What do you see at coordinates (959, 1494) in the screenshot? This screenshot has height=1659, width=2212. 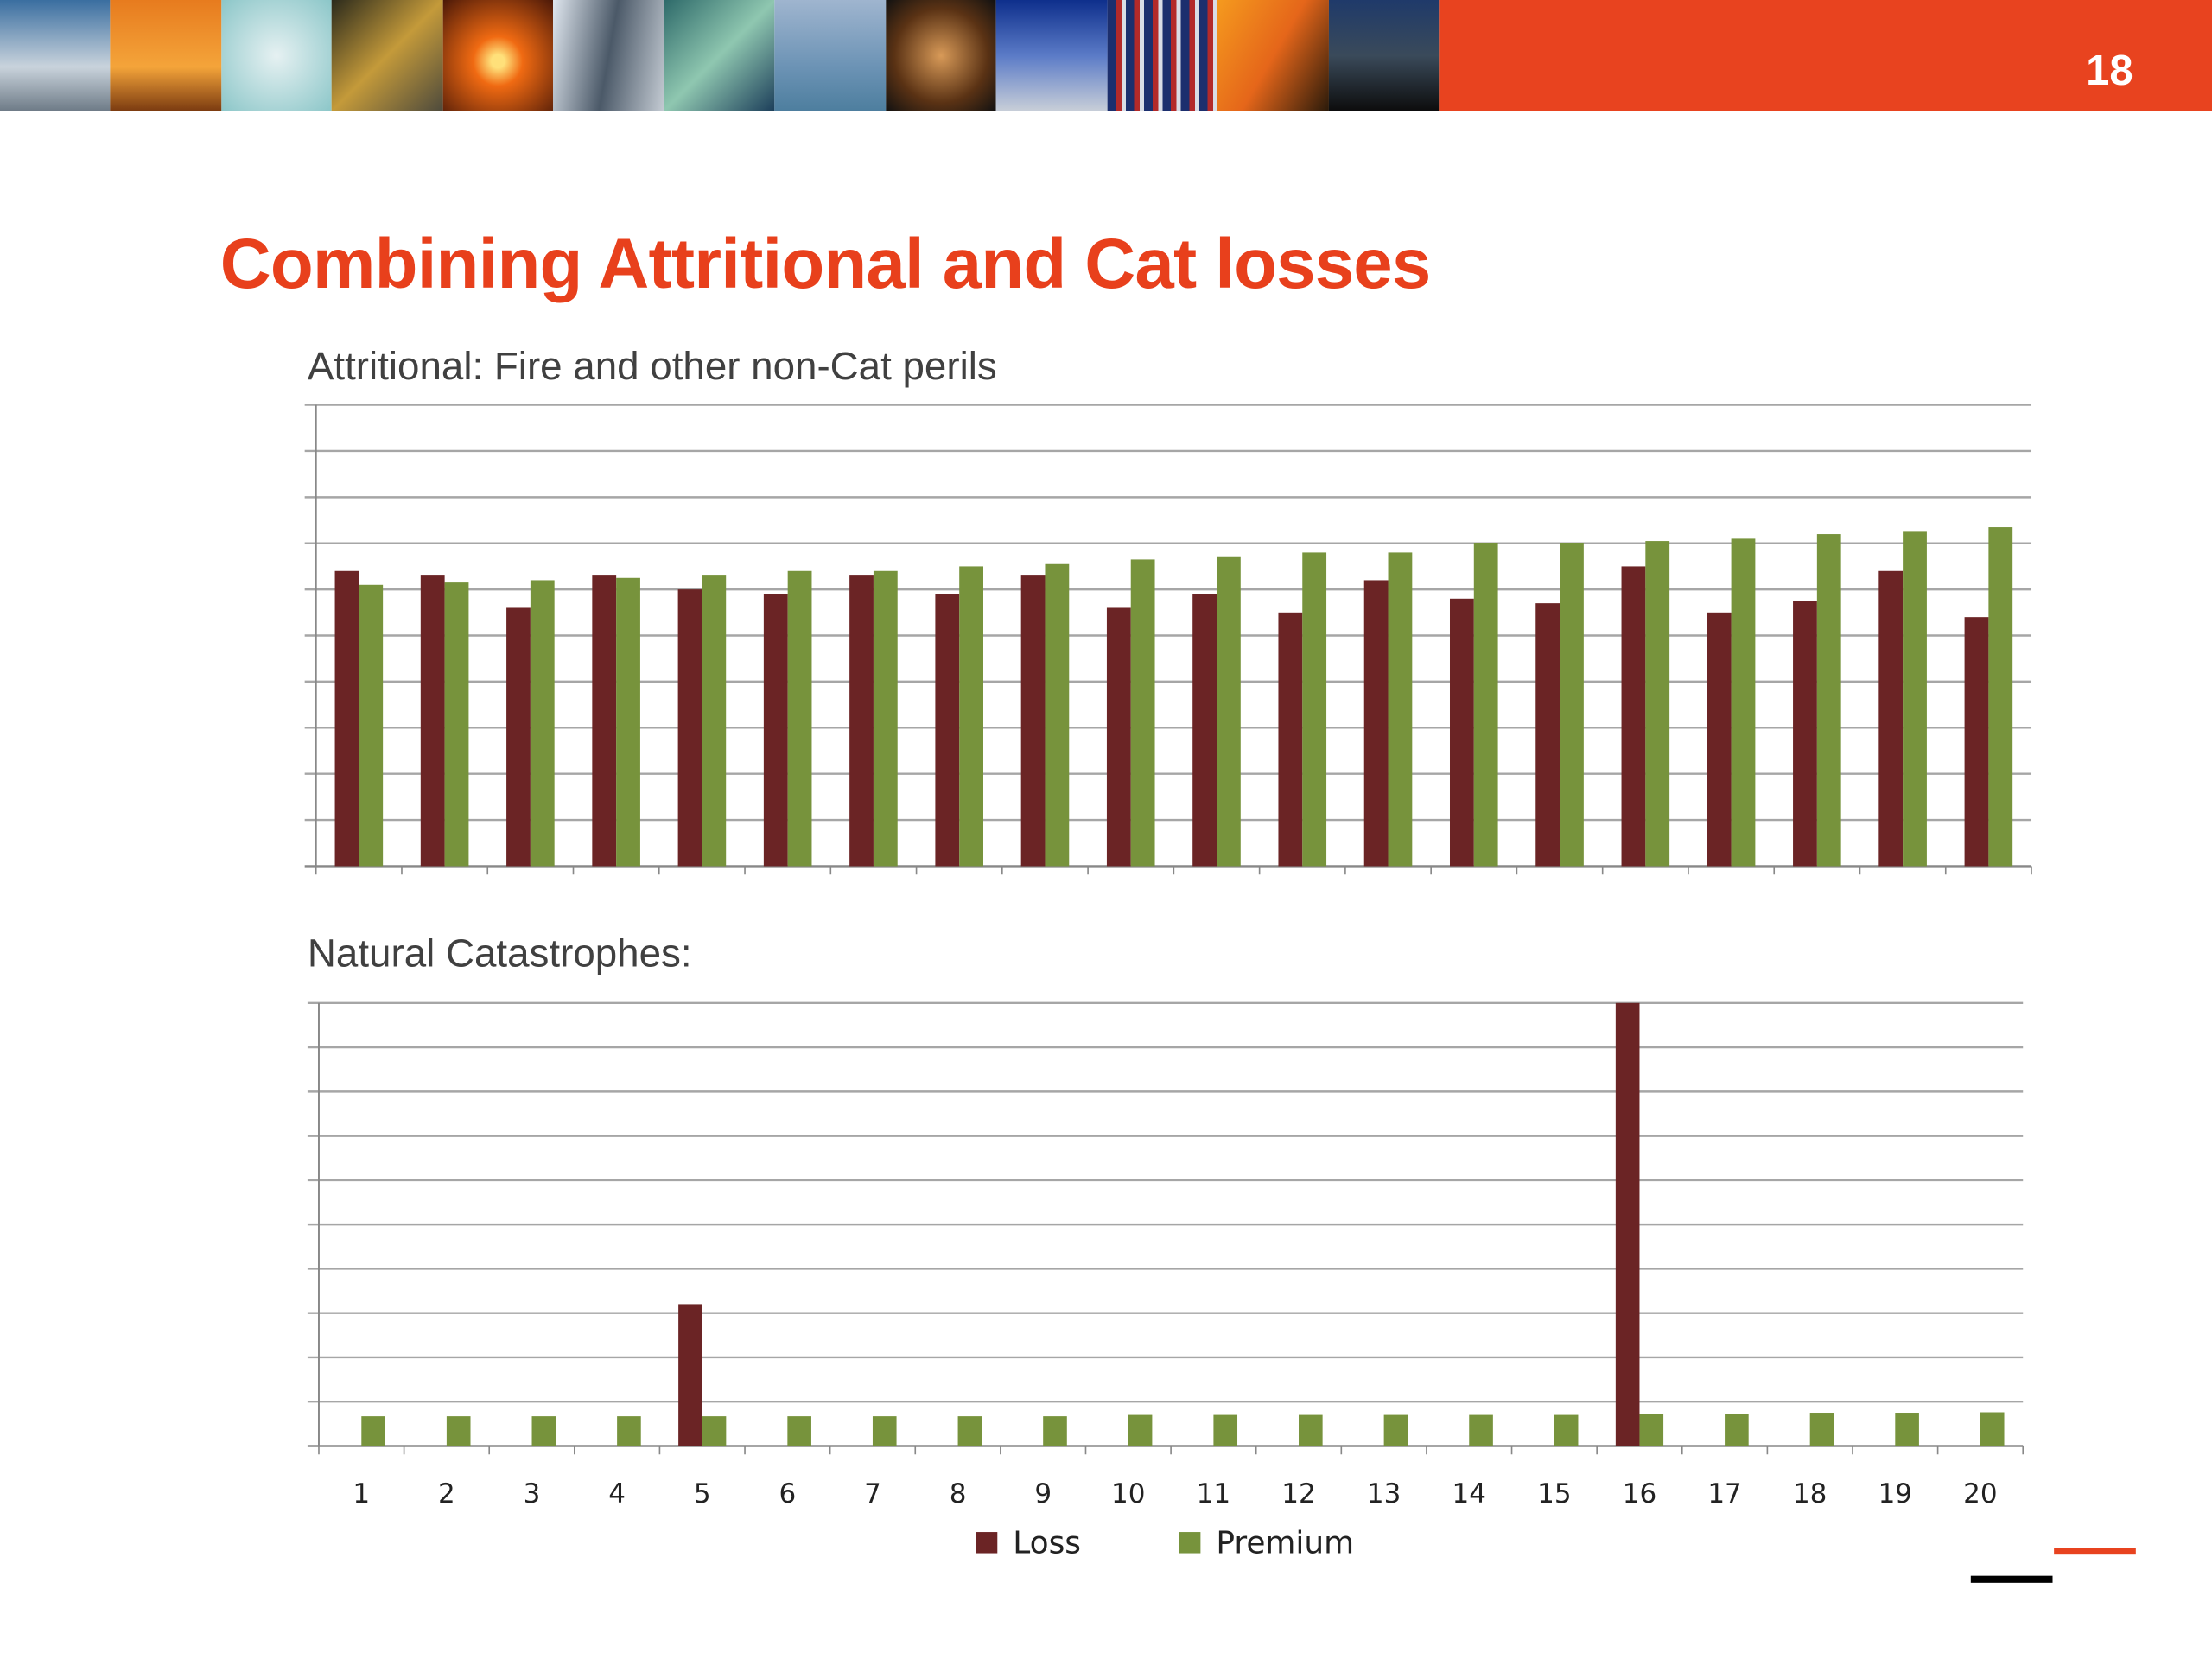 I see `x-tick-label: 8` at bounding box center [959, 1494].